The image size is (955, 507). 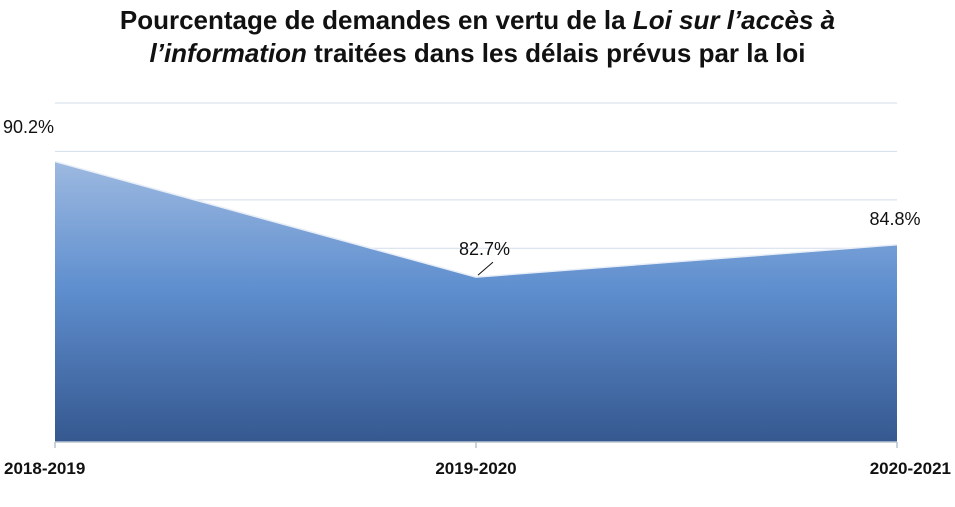 What do you see at coordinates (894, 219) in the screenshot?
I see `data-label: 84.8%` at bounding box center [894, 219].